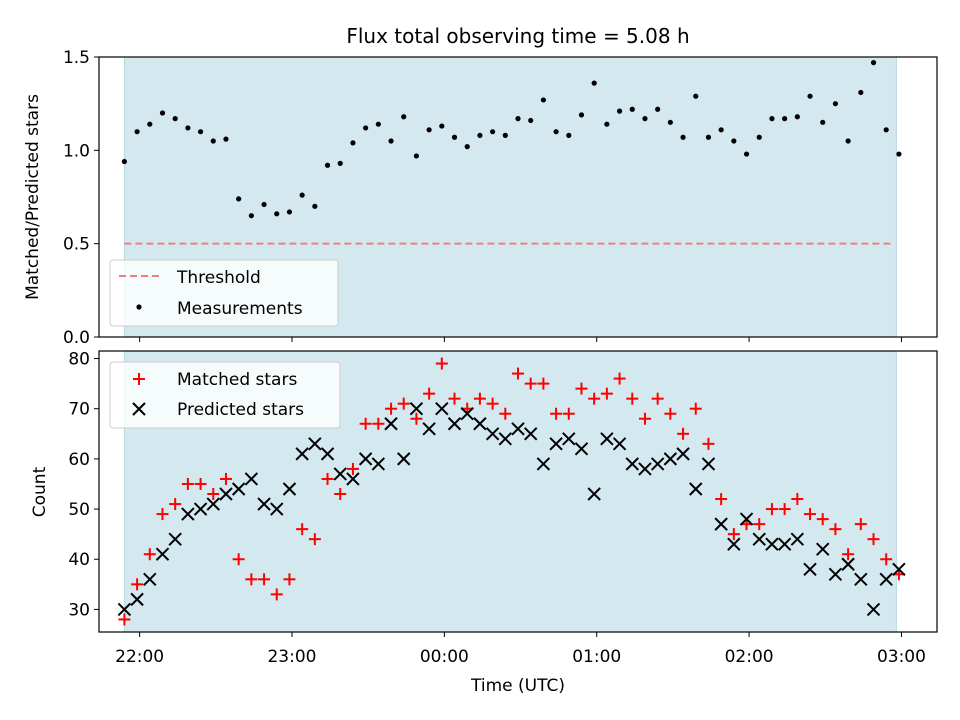 This screenshot has width=960, height=720. I want to click on x-tick-label: 01:00, so click(596, 657).